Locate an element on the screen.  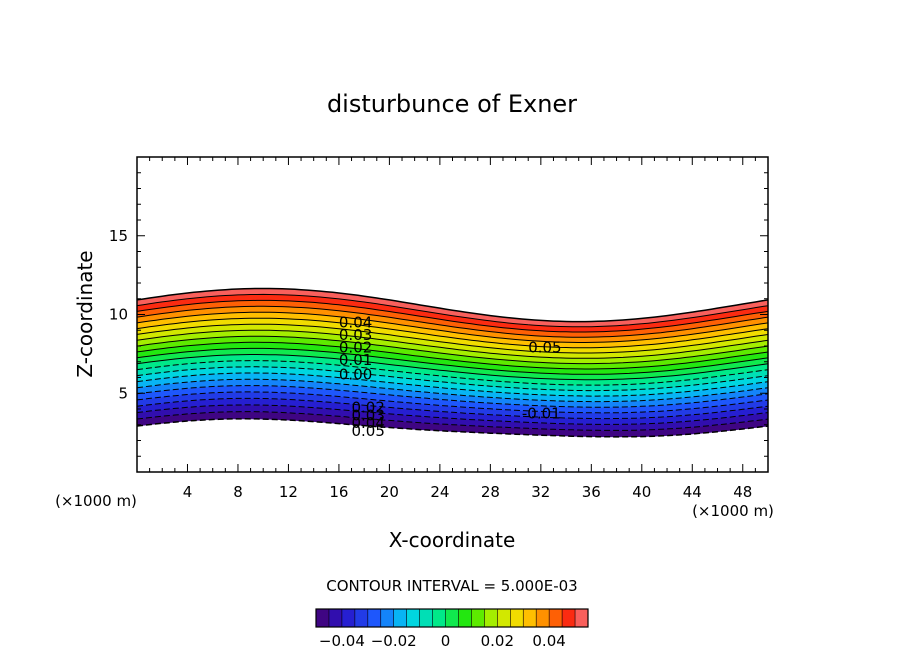
x-tick-label: 8 is located at coordinates (238, 492).